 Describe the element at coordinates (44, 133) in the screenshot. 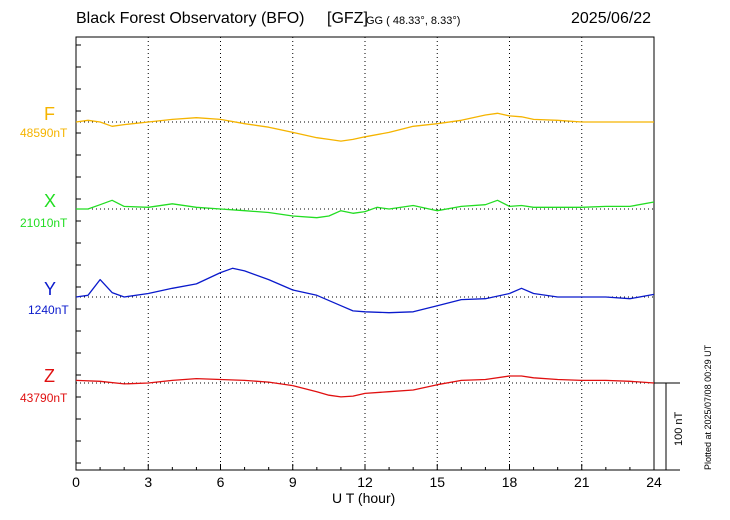

I see `baseline-label-f: 48590nT` at that location.